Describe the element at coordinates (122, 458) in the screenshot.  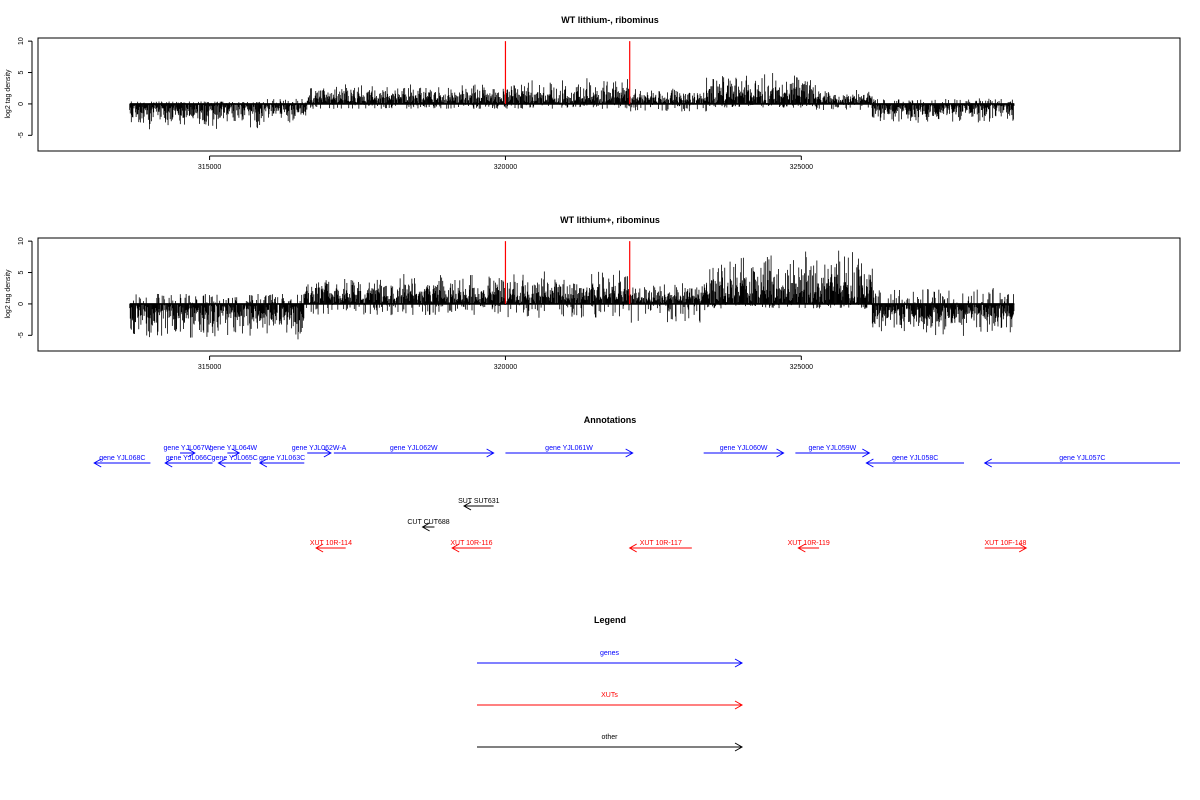
I see `feature-label: gene YJL068C` at that location.